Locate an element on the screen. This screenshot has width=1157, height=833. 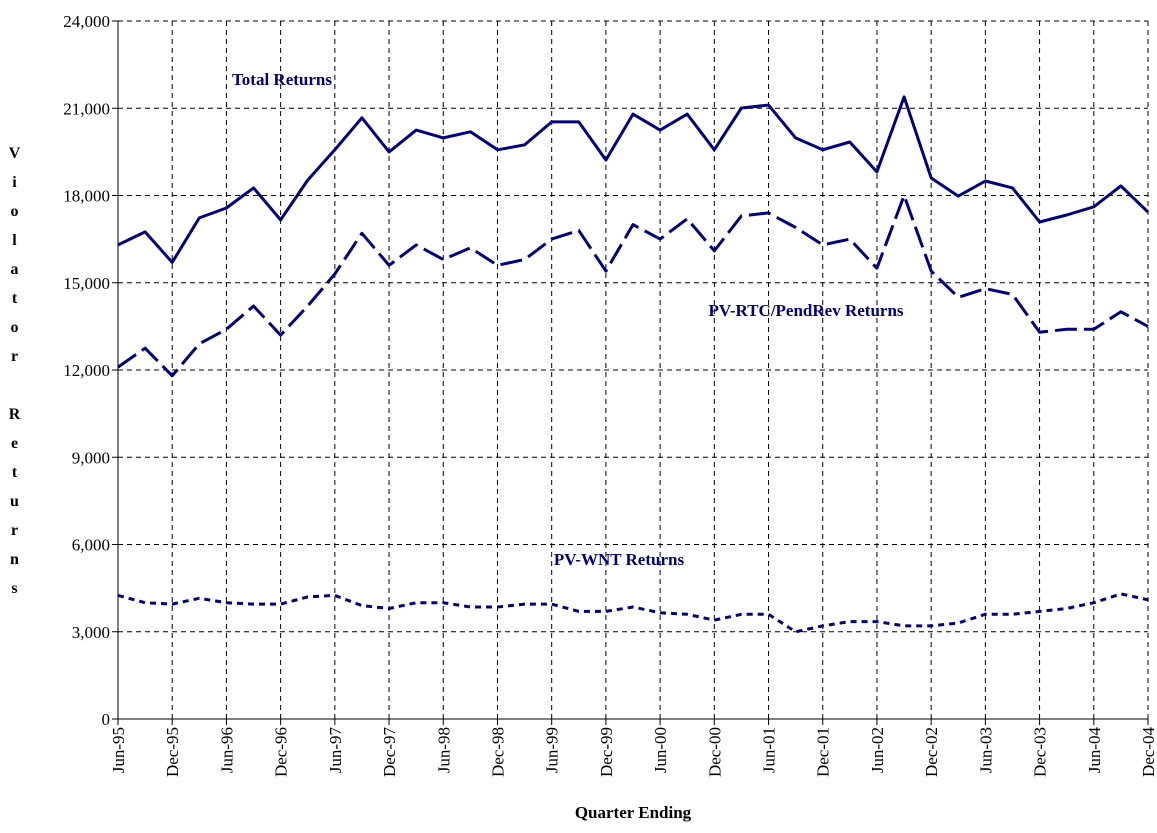
x-tick-label: Jun-04 is located at coordinates (1094, 750).